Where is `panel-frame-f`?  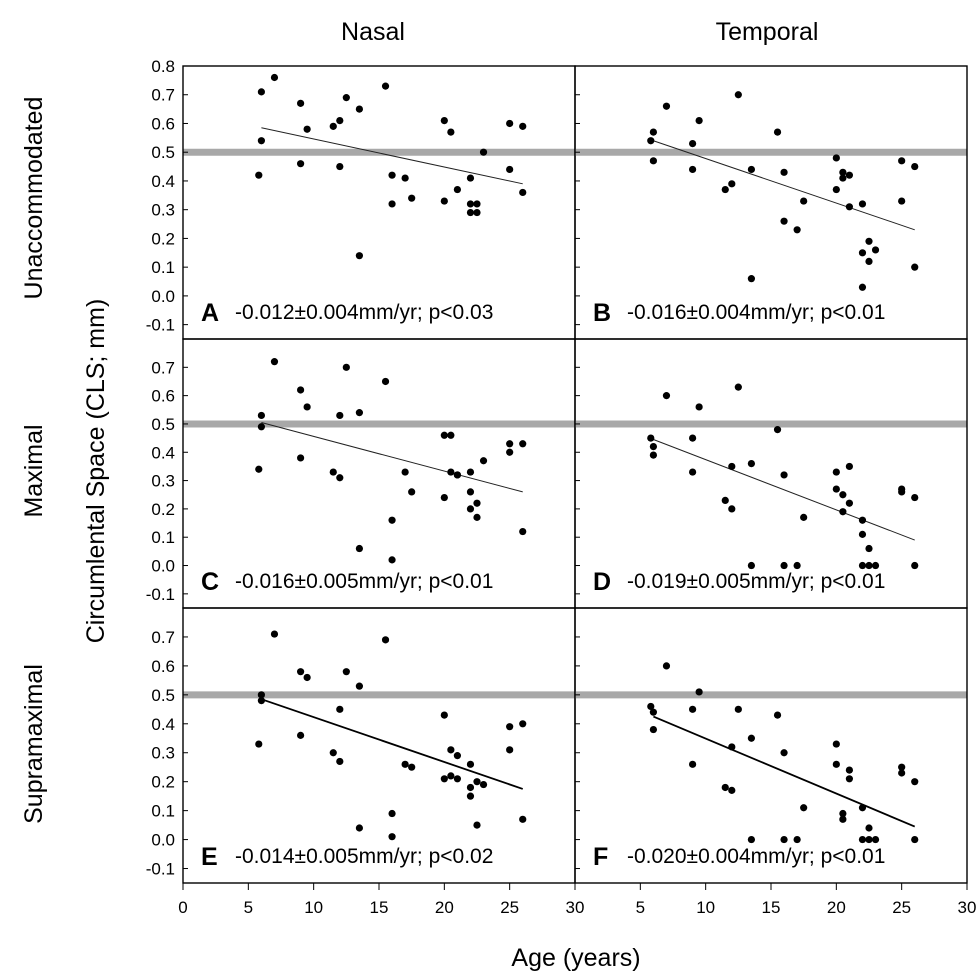
panel-frame-f is located at coordinates (771, 745).